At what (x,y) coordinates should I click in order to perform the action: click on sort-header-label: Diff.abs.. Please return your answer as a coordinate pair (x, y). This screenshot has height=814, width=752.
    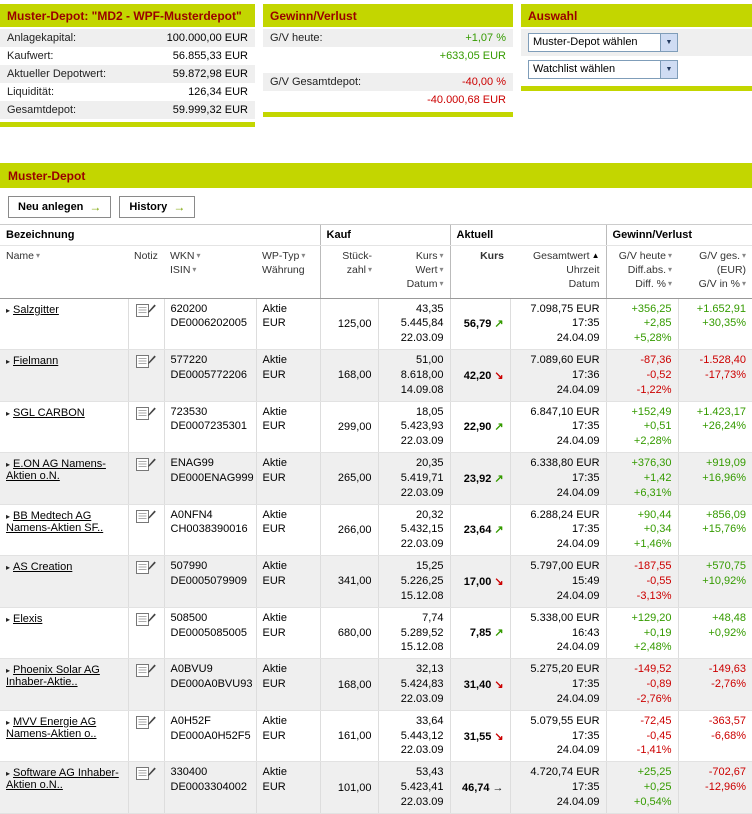
    Looking at the image, I should click on (647, 270).